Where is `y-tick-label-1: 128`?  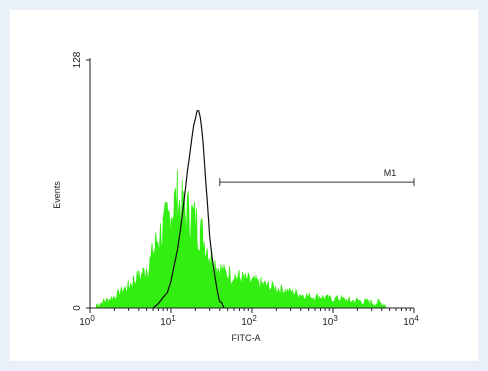 y-tick-label-1: 128 is located at coordinates (77, 59).